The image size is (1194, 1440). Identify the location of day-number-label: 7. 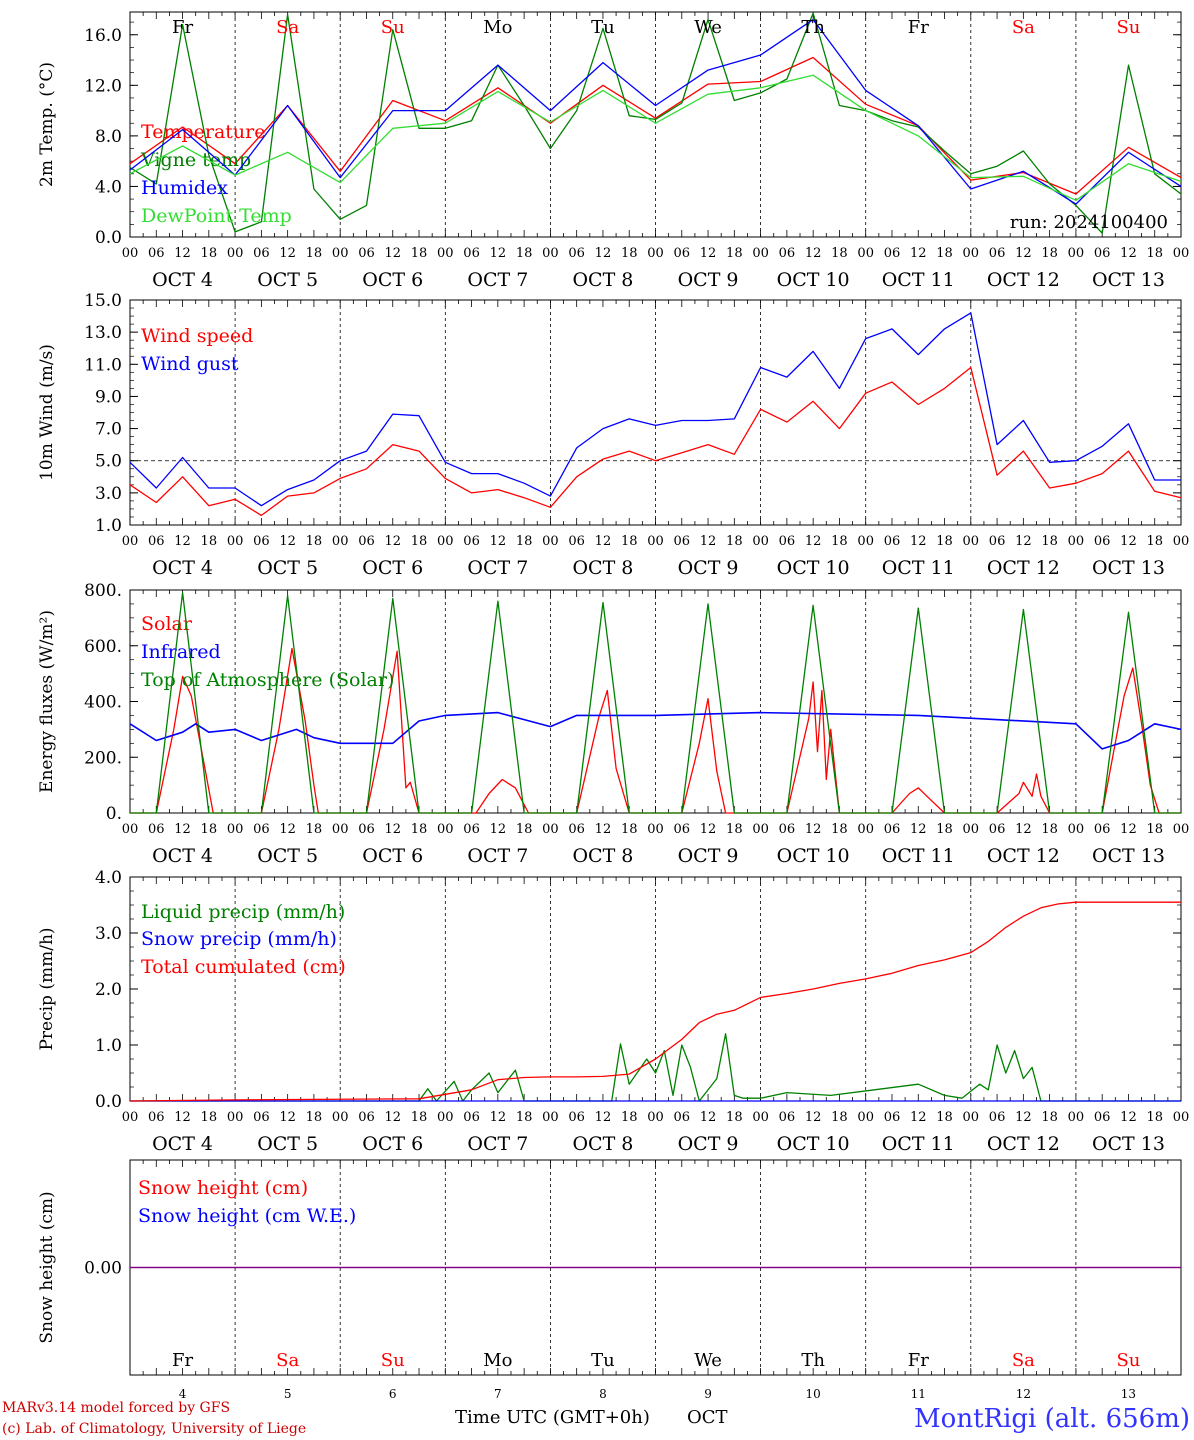
(498, 1394).